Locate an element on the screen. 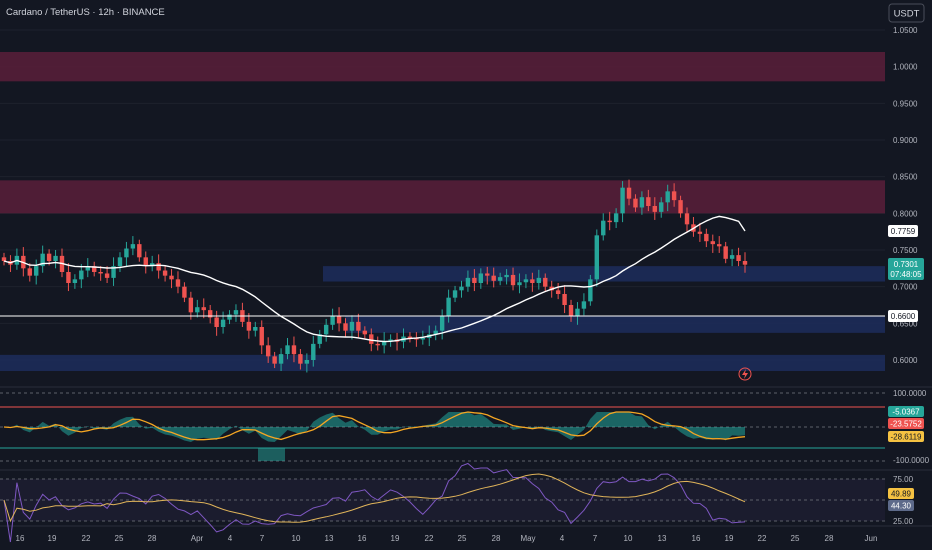 The width and height of the screenshot is (932, 550). lightning-icon is located at coordinates (745, 374).